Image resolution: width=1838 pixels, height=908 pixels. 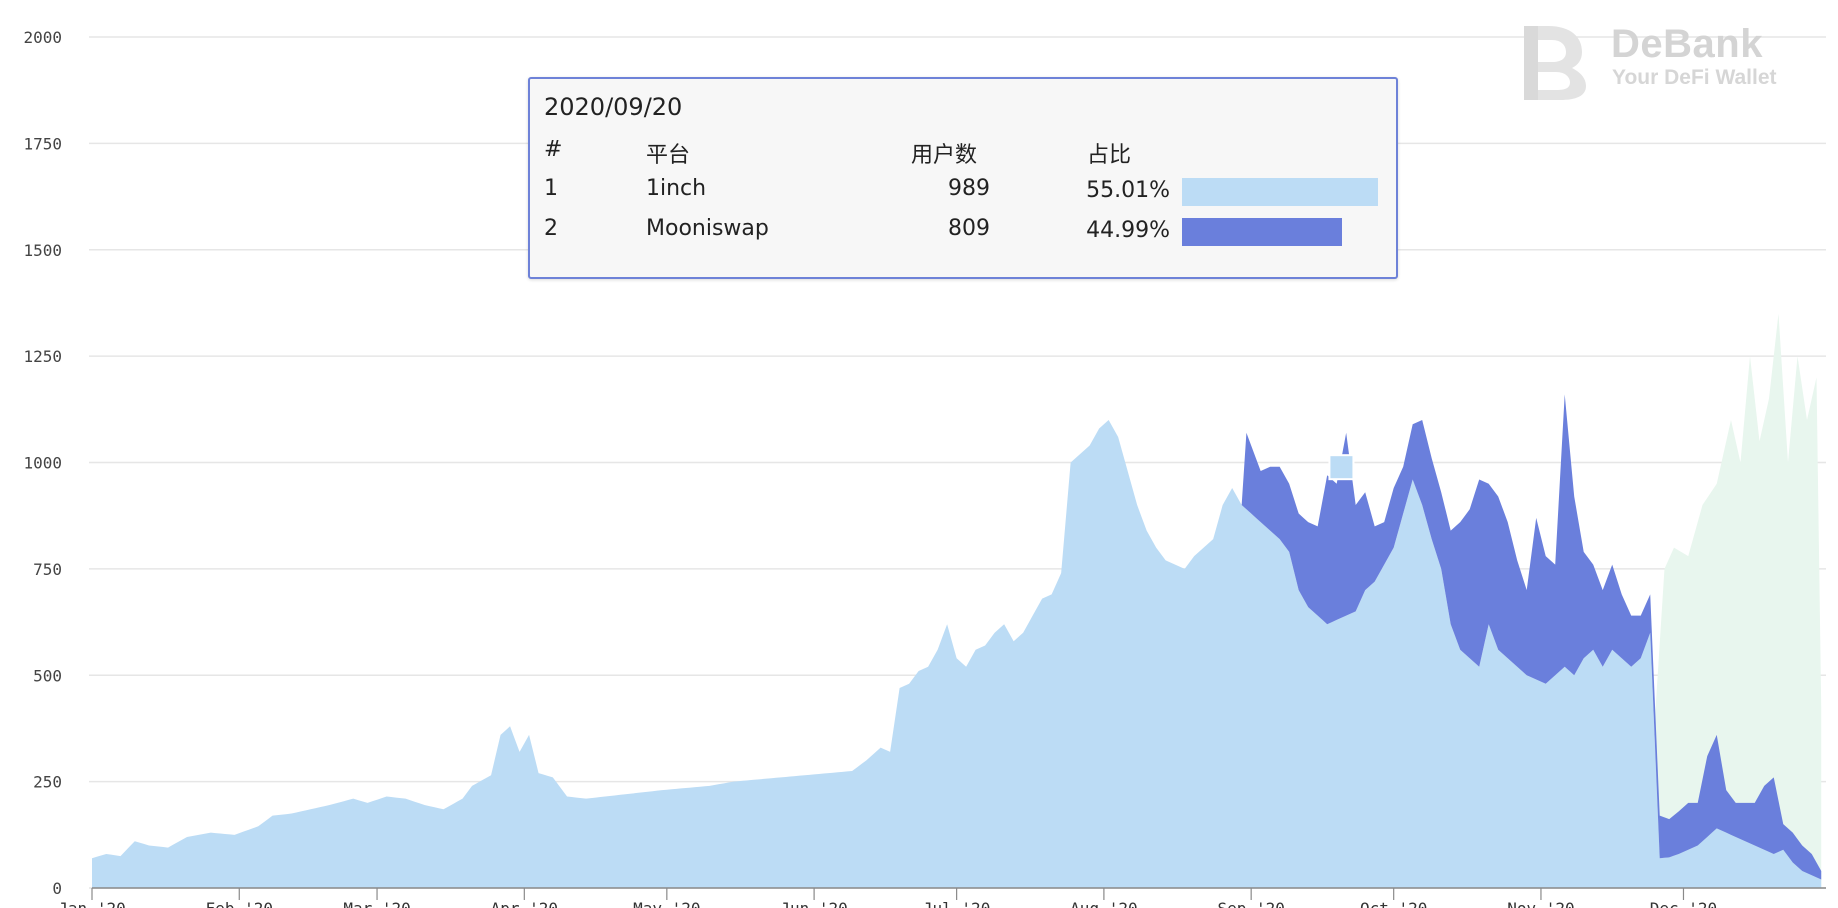 What do you see at coordinates (42, 250) in the screenshot?
I see `y-tick-label: 1500` at bounding box center [42, 250].